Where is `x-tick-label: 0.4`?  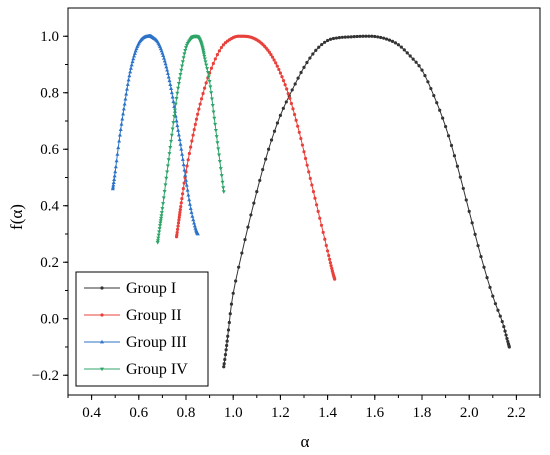
x-tick-label: 0.4 is located at coordinates (91, 413).